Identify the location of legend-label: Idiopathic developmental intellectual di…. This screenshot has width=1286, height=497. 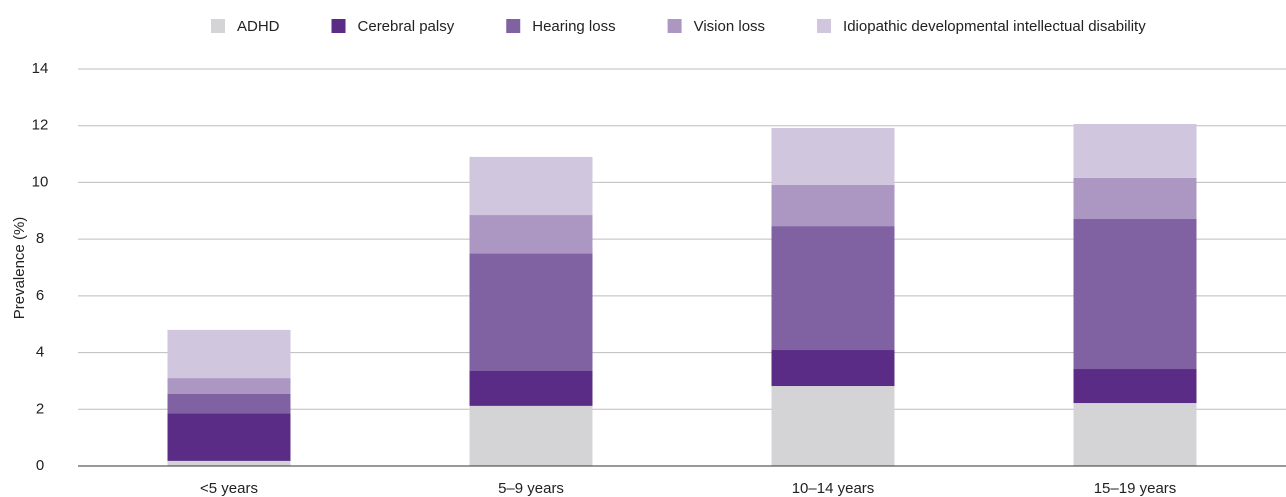
(994, 26).